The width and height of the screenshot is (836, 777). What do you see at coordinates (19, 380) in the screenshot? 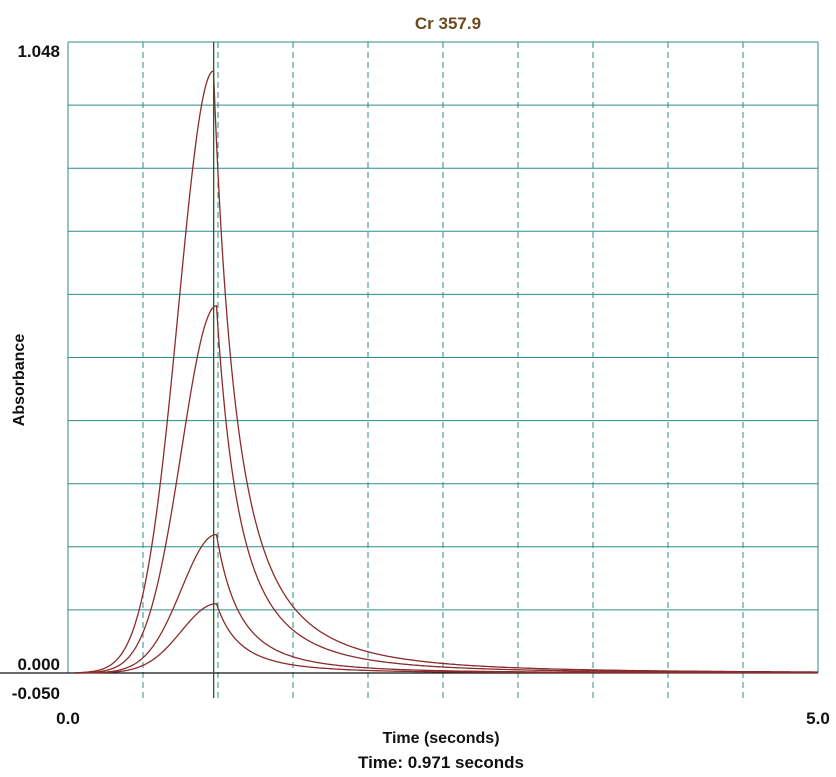
I see `y-axis-label: Absorbance` at bounding box center [19, 380].